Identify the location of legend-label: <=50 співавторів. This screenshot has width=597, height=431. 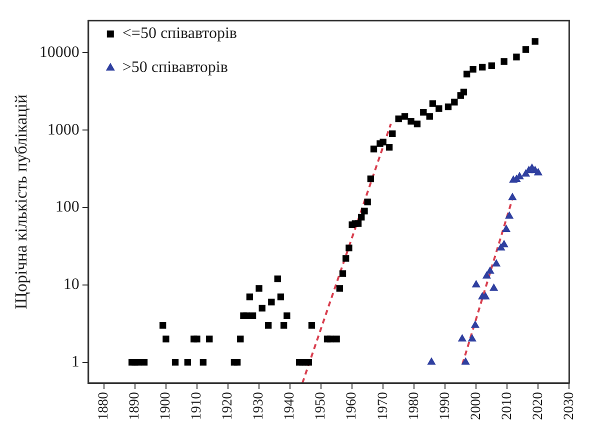
(180, 33).